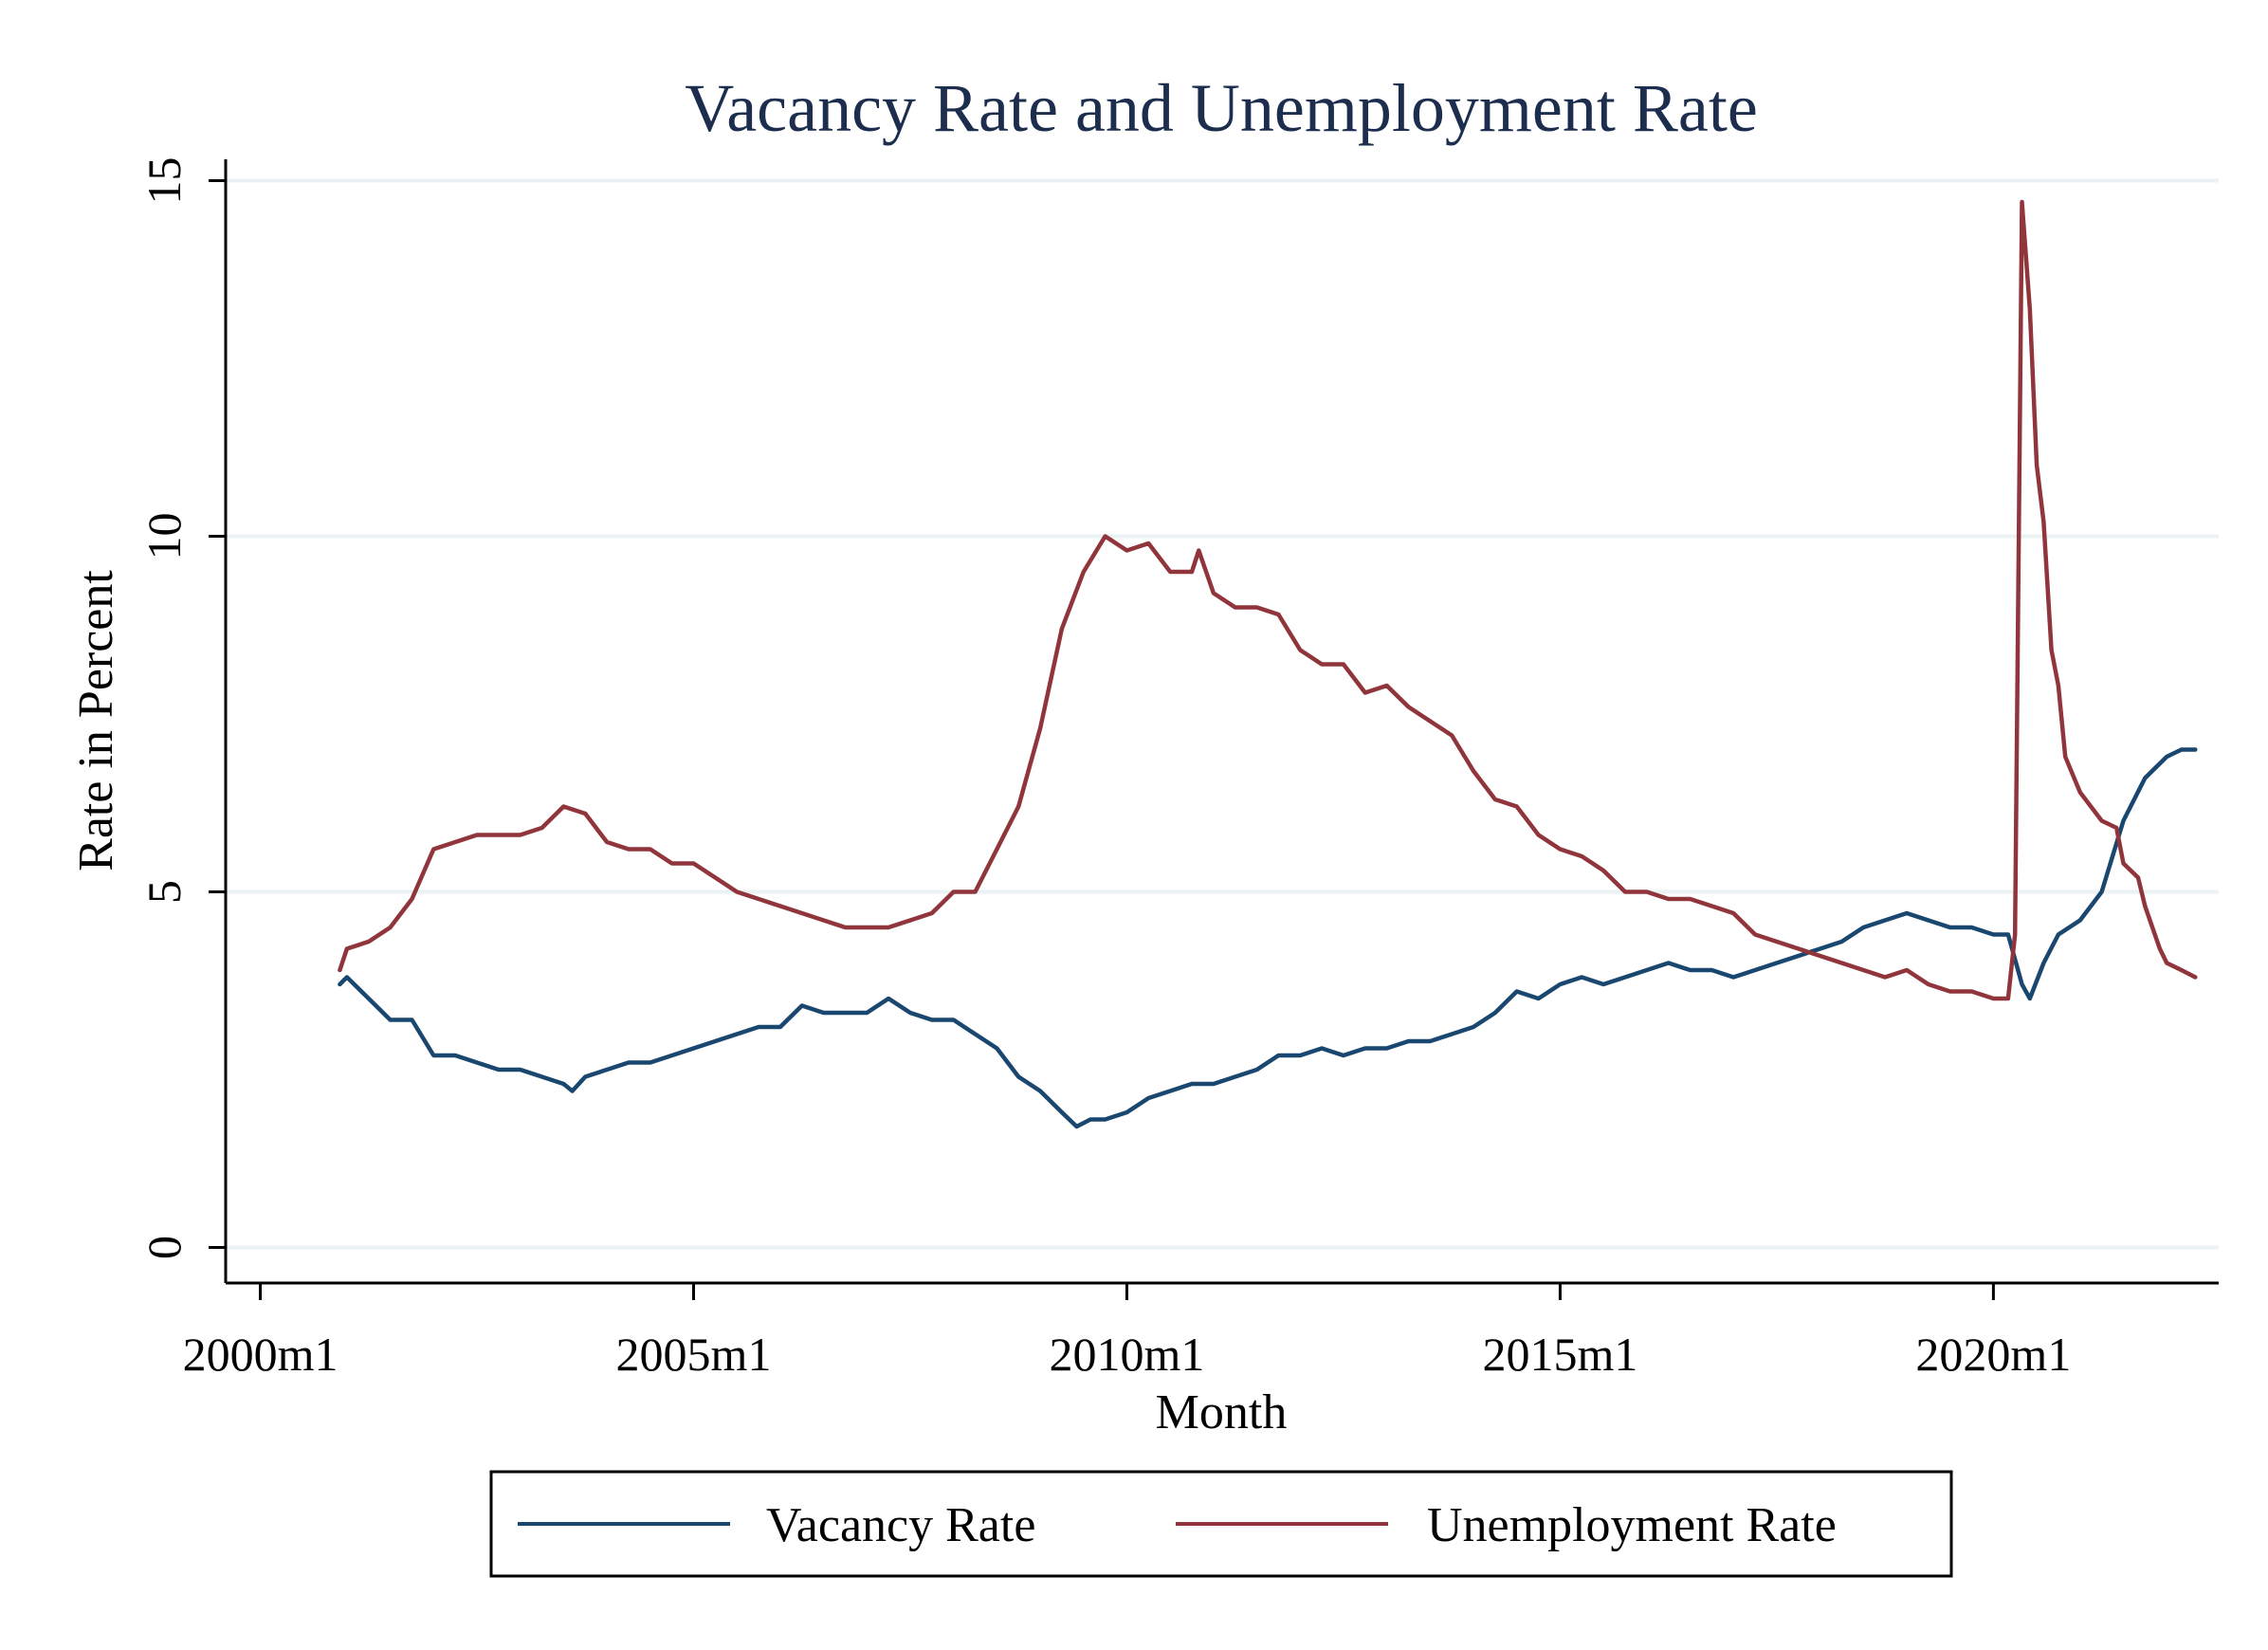 This screenshot has height=1650, width=2268. What do you see at coordinates (1560, 1354) in the screenshot?
I see `x-tick-label-2015: 2015m1` at bounding box center [1560, 1354].